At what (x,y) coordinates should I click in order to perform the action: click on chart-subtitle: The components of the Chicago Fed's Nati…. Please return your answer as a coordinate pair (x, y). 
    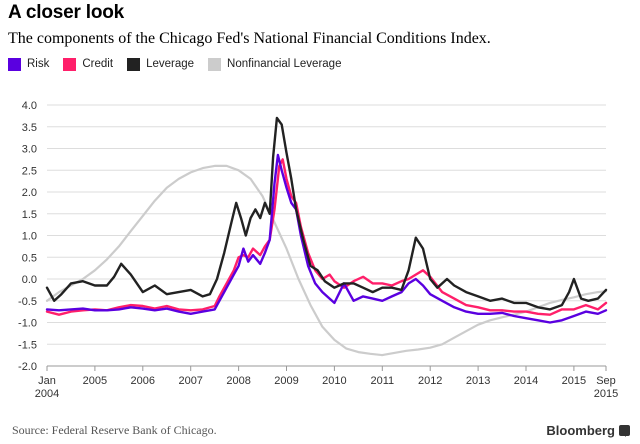
    Looking at the image, I should click on (249, 38).